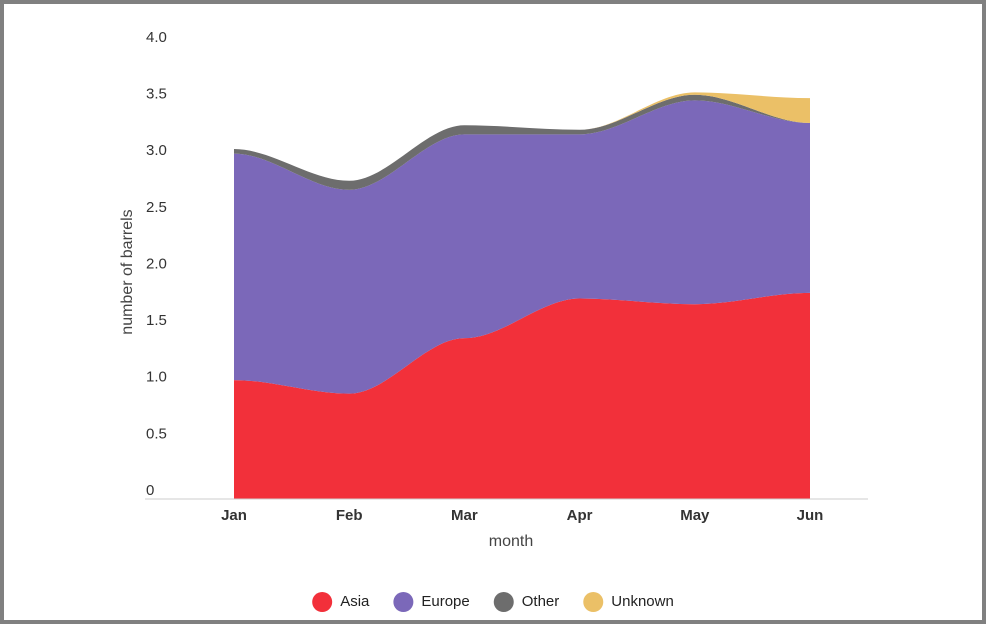 This screenshot has width=986, height=624. Describe the element at coordinates (349, 515) in the screenshot. I see `x-tick-label: Feb` at that location.